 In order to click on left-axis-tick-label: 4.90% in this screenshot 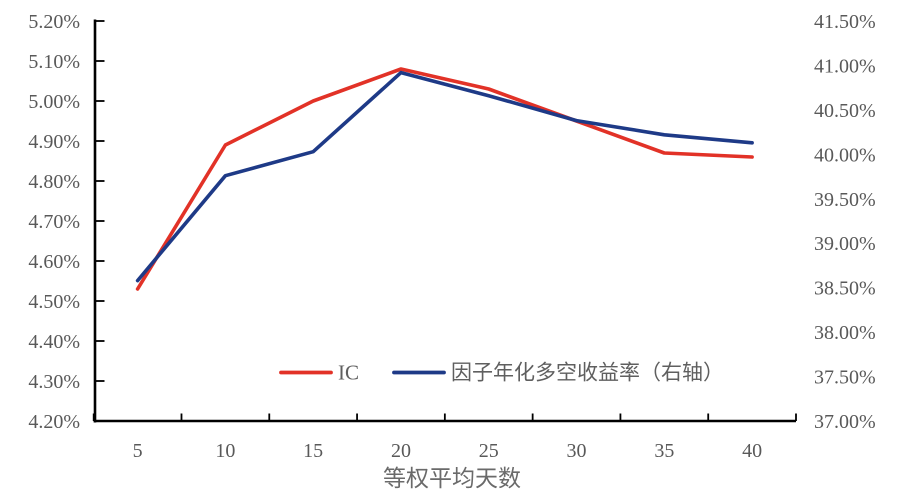, I will do `click(54, 142)`.